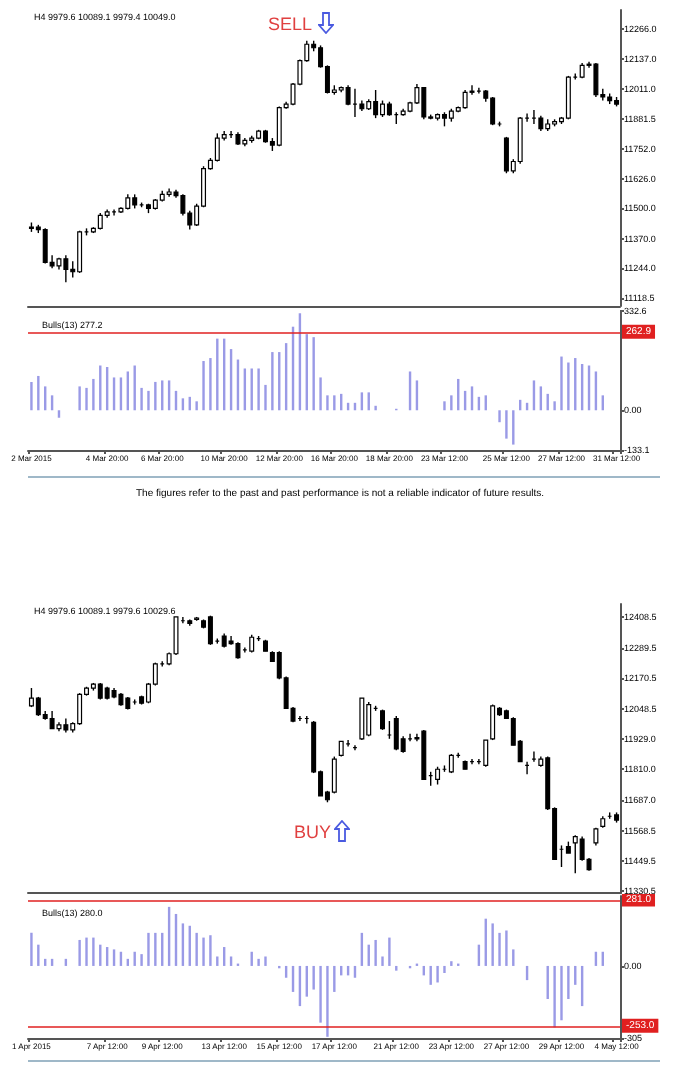 The width and height of the screenshot is (680, 1070). Describe the element at coordinates (313, 832) in the screenshot. I see `annotation: BUY` at that location.